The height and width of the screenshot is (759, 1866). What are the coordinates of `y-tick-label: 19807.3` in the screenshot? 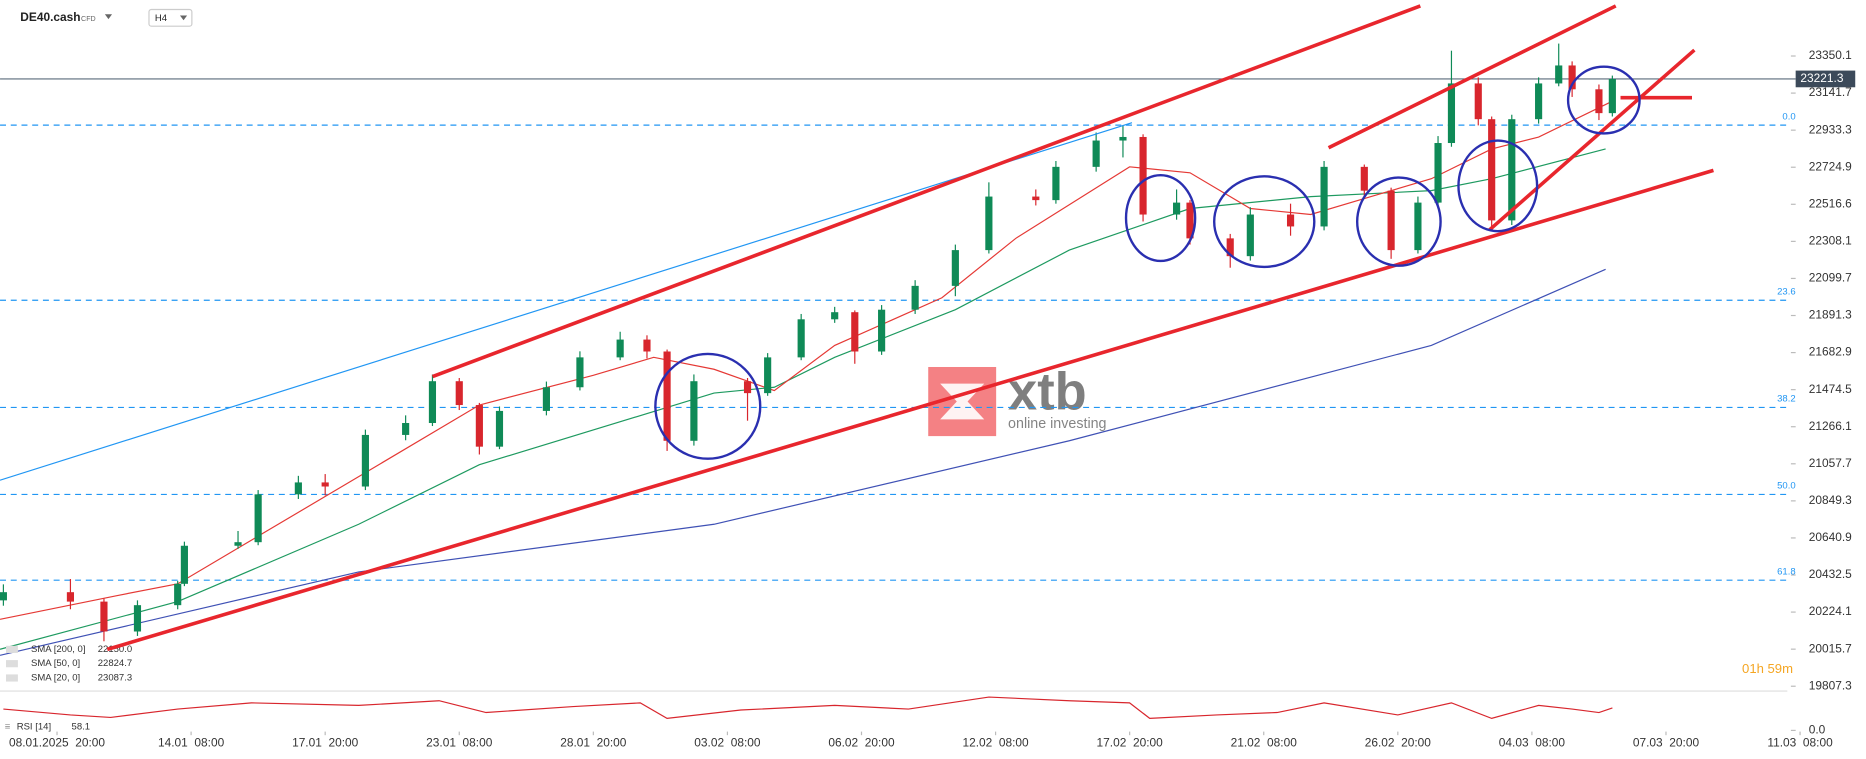 It's located at (1830, 685).